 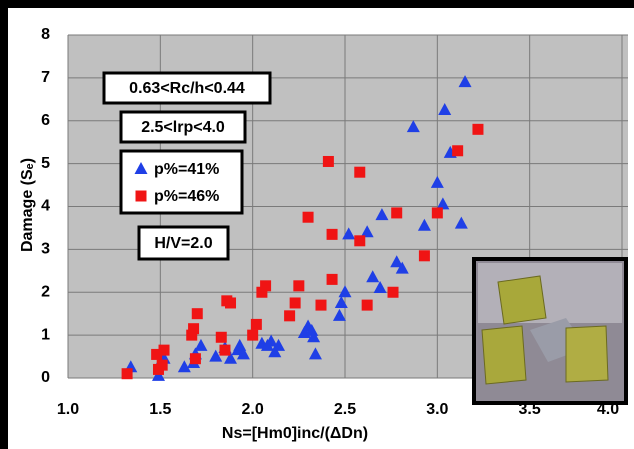 I want to click on annotation: H/V=2.0, so click(x=183, y=243).